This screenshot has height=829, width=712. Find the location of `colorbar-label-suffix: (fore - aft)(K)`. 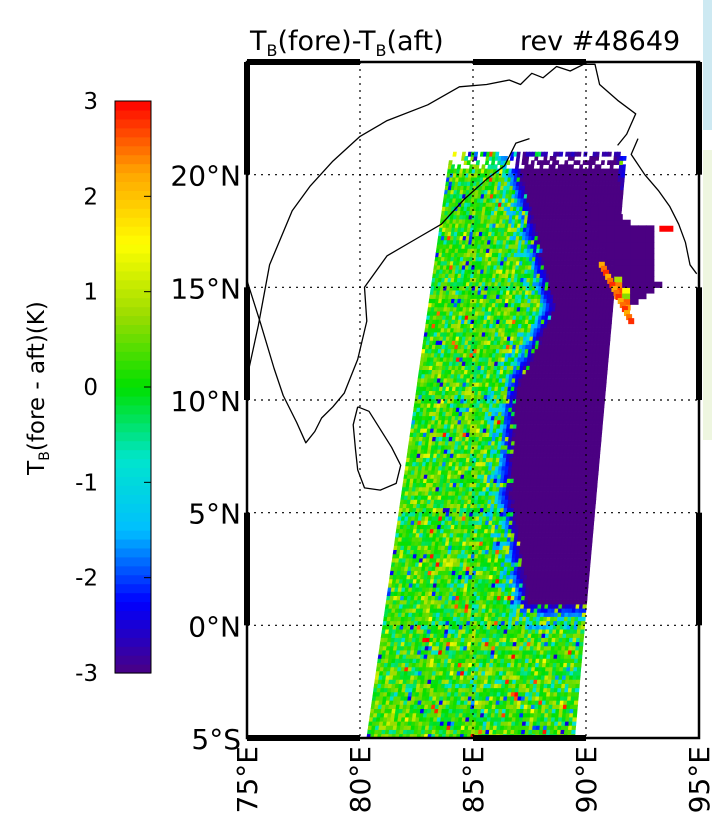

colorbar-label-suffix: (fore - aft)(K) is located at coordinates (37, 376).